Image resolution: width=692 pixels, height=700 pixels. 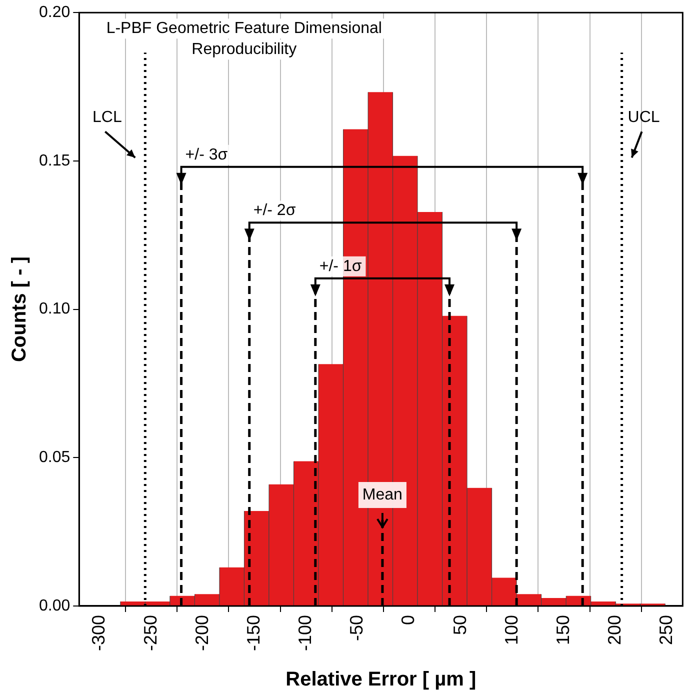 I want to click on x-axis-title: Relative Error [ µm ], so click(x=381, y=679).